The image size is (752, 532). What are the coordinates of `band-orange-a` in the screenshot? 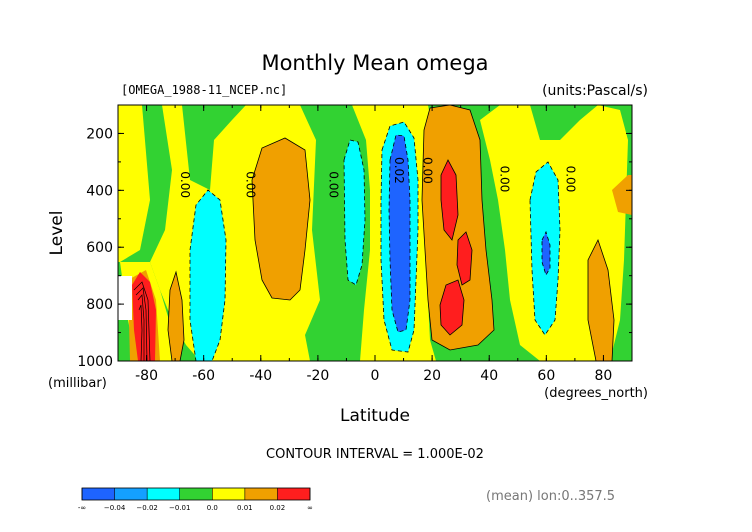 It's located at (281, 219).